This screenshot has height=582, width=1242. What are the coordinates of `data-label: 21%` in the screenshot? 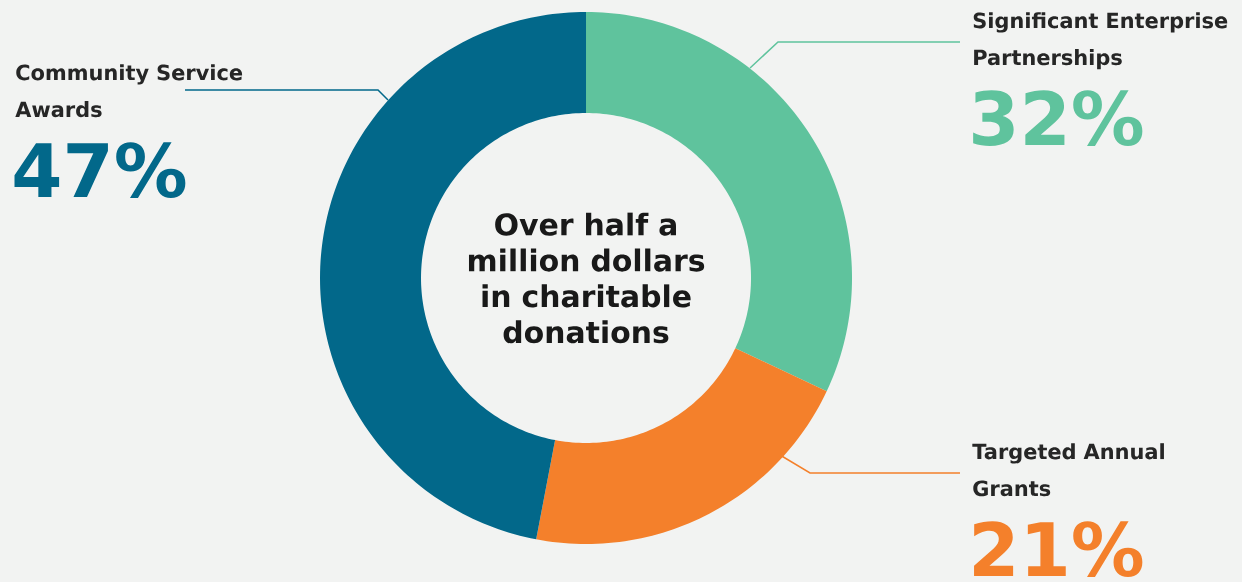 It's located at (1058, 549).